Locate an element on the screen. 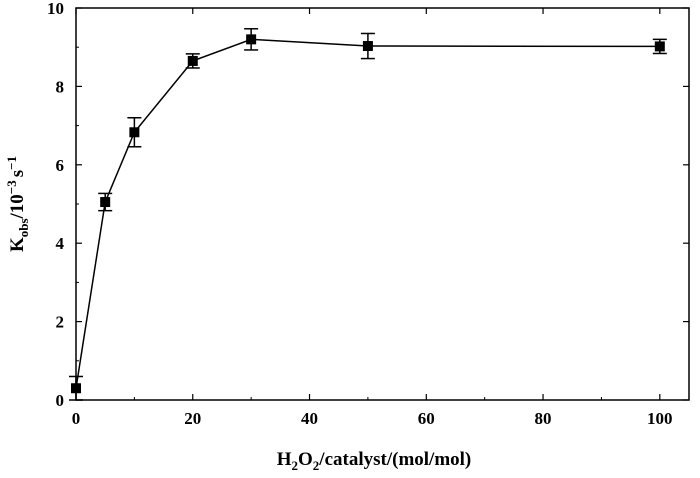  x-tick-label: 0 is located at coordinates (76, 418).